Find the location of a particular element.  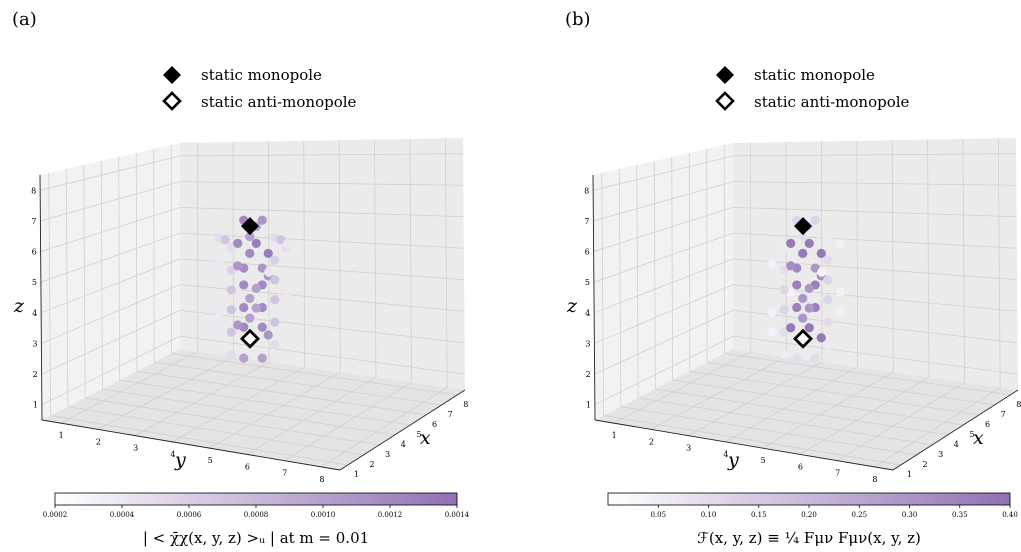

colorbar-label: | < χ̄χ(x, y, z) >ᵤ | at m = 0.01 is located at coordinates (256, 538).